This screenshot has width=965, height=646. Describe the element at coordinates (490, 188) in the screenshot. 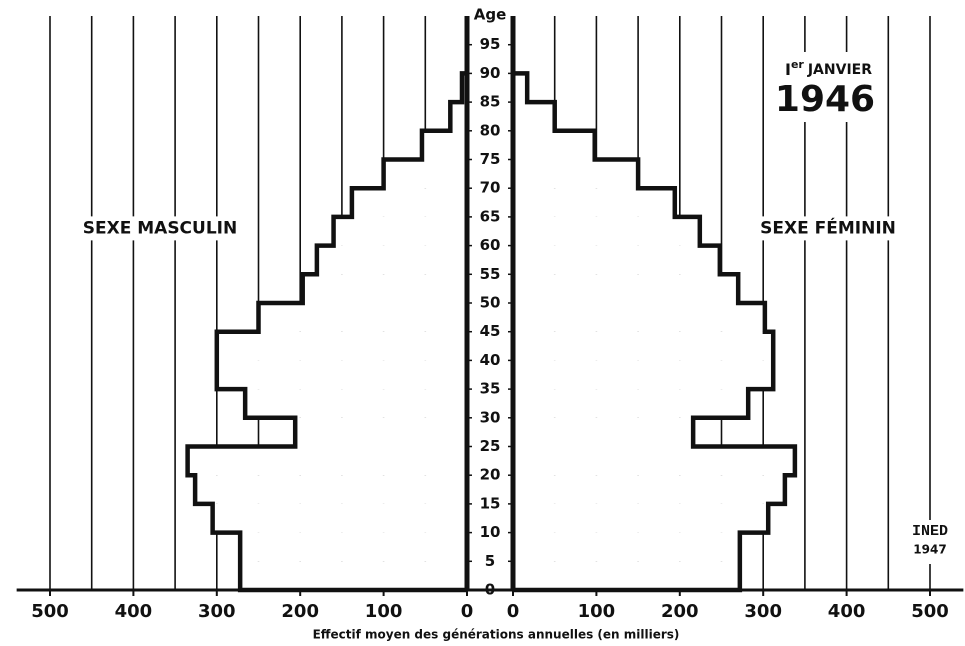

I see `y-tick-label: 70` at that location.